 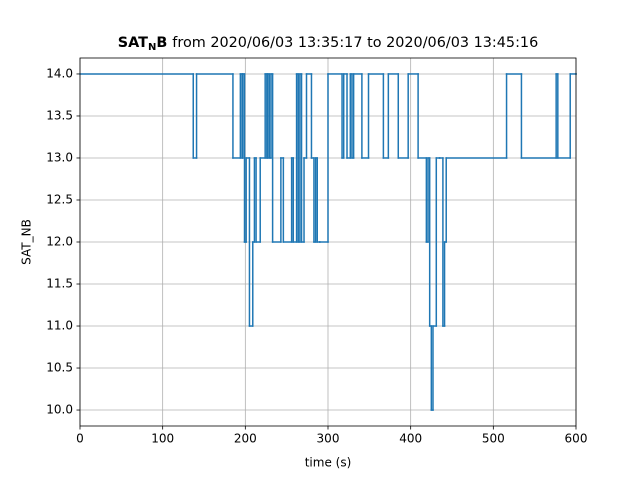 What do you see at coordinates (59, 326) in the screenshot?
I see `y-tick-label: 11.0` at bounding box center [59, 326].